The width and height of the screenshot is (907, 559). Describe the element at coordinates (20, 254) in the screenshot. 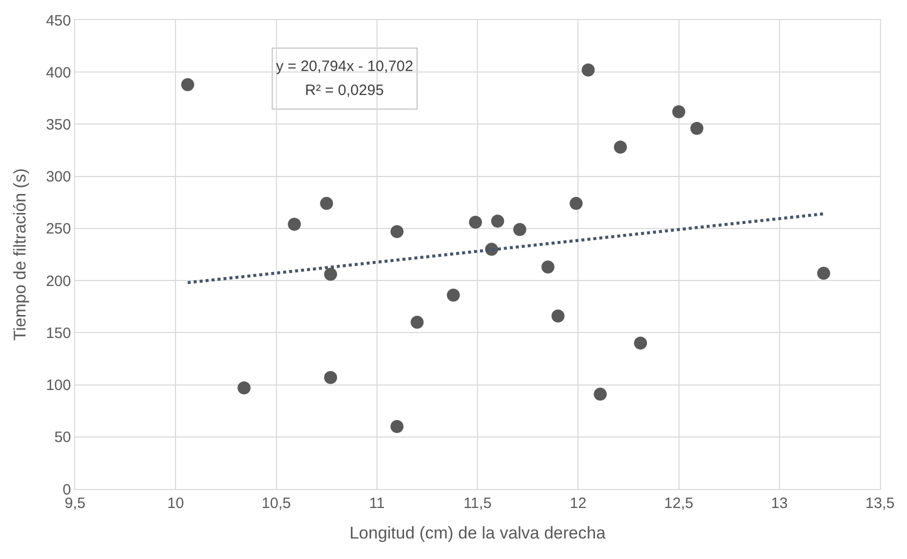

I see `y-axis-title: Tiempo de filtración (s)` at that location.